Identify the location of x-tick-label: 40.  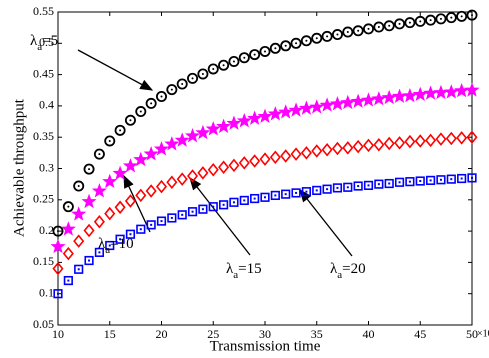
(369, 334).